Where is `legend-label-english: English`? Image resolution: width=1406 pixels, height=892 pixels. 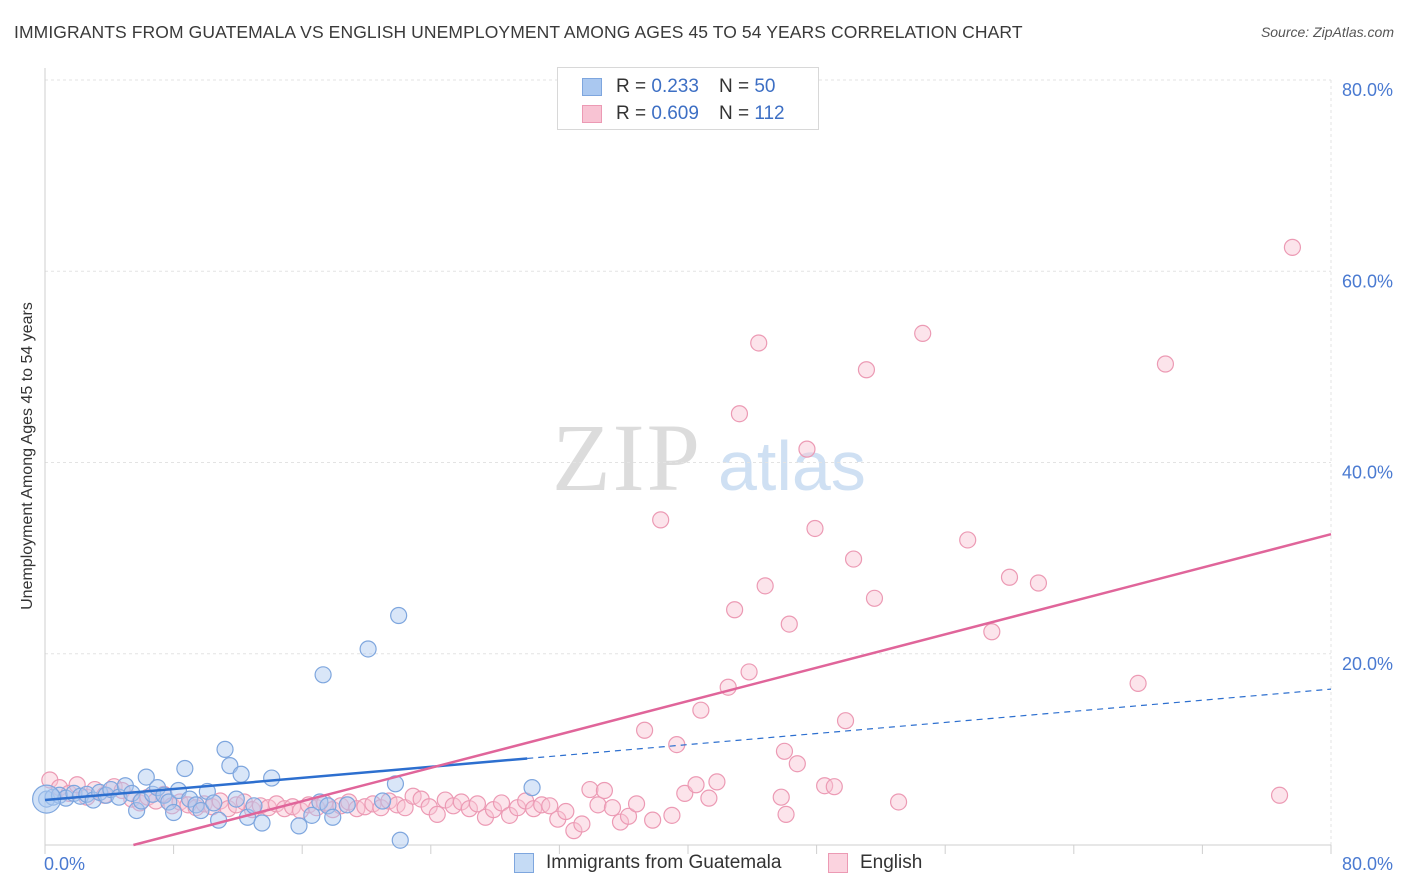 legend-label-english: English is located at coordinates (891, 862).